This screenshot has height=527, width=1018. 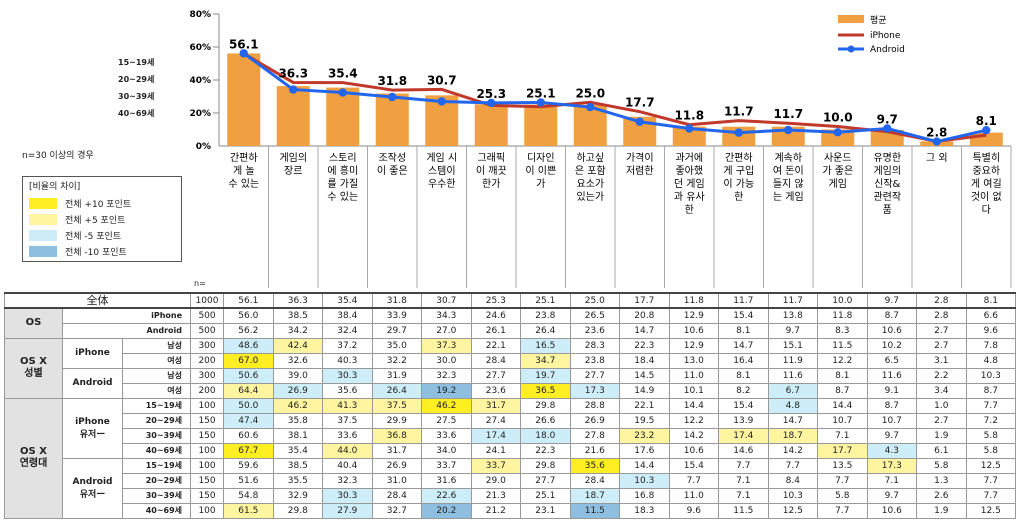 What do you see at coordinates (347, 315) in the screenshot?
I see `value-cell: 38.4` at bounding box center [347, 315].